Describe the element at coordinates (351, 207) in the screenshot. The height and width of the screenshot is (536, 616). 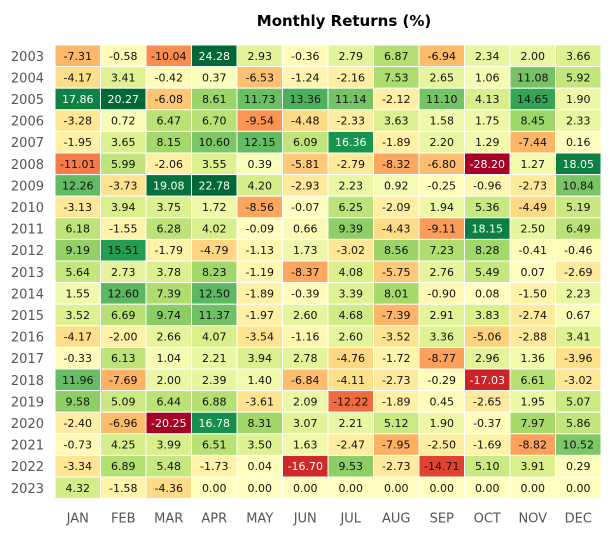
I see `cell-value-label: 6.25` at that location.